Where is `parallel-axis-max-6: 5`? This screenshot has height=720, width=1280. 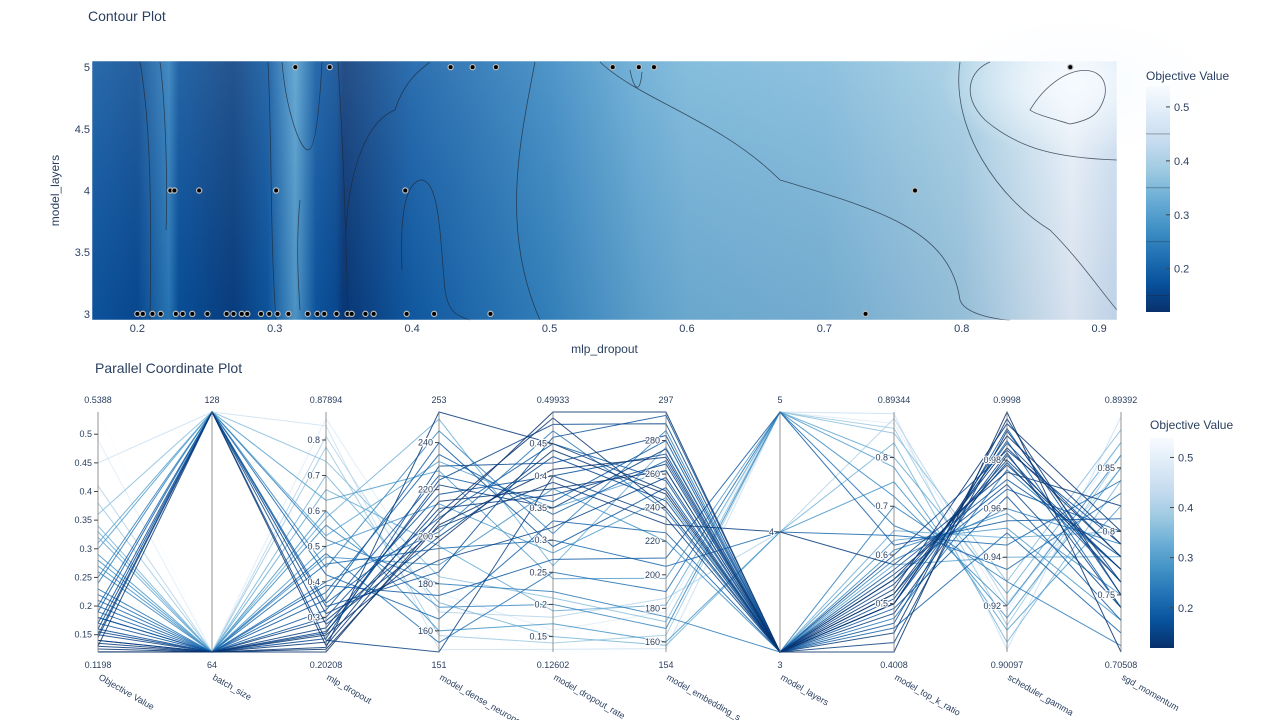
parallel-axis-max-6: 5 is located at coordinates (779, 400).